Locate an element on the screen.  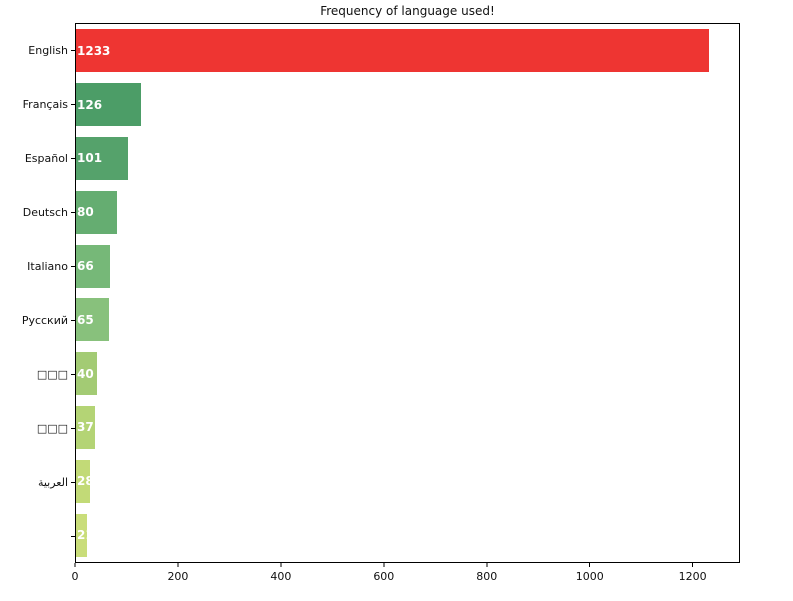
bar: 28 is located at coordinates (85, 481).